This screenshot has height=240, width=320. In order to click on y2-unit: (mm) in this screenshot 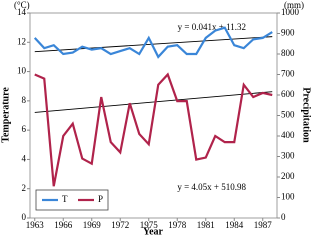, I will do `click(294, 5)`.